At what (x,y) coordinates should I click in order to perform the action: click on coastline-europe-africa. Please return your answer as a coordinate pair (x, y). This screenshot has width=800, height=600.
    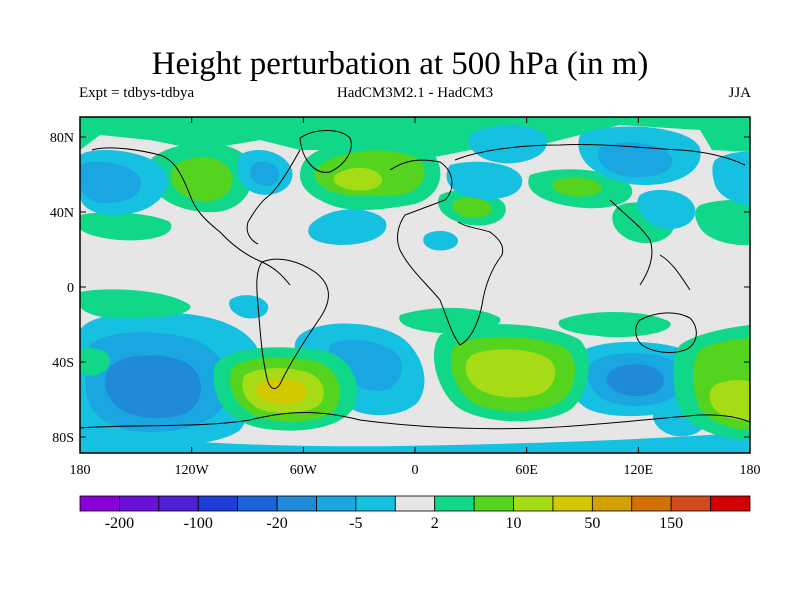
    Looking at the image, I should click on (446, 252).